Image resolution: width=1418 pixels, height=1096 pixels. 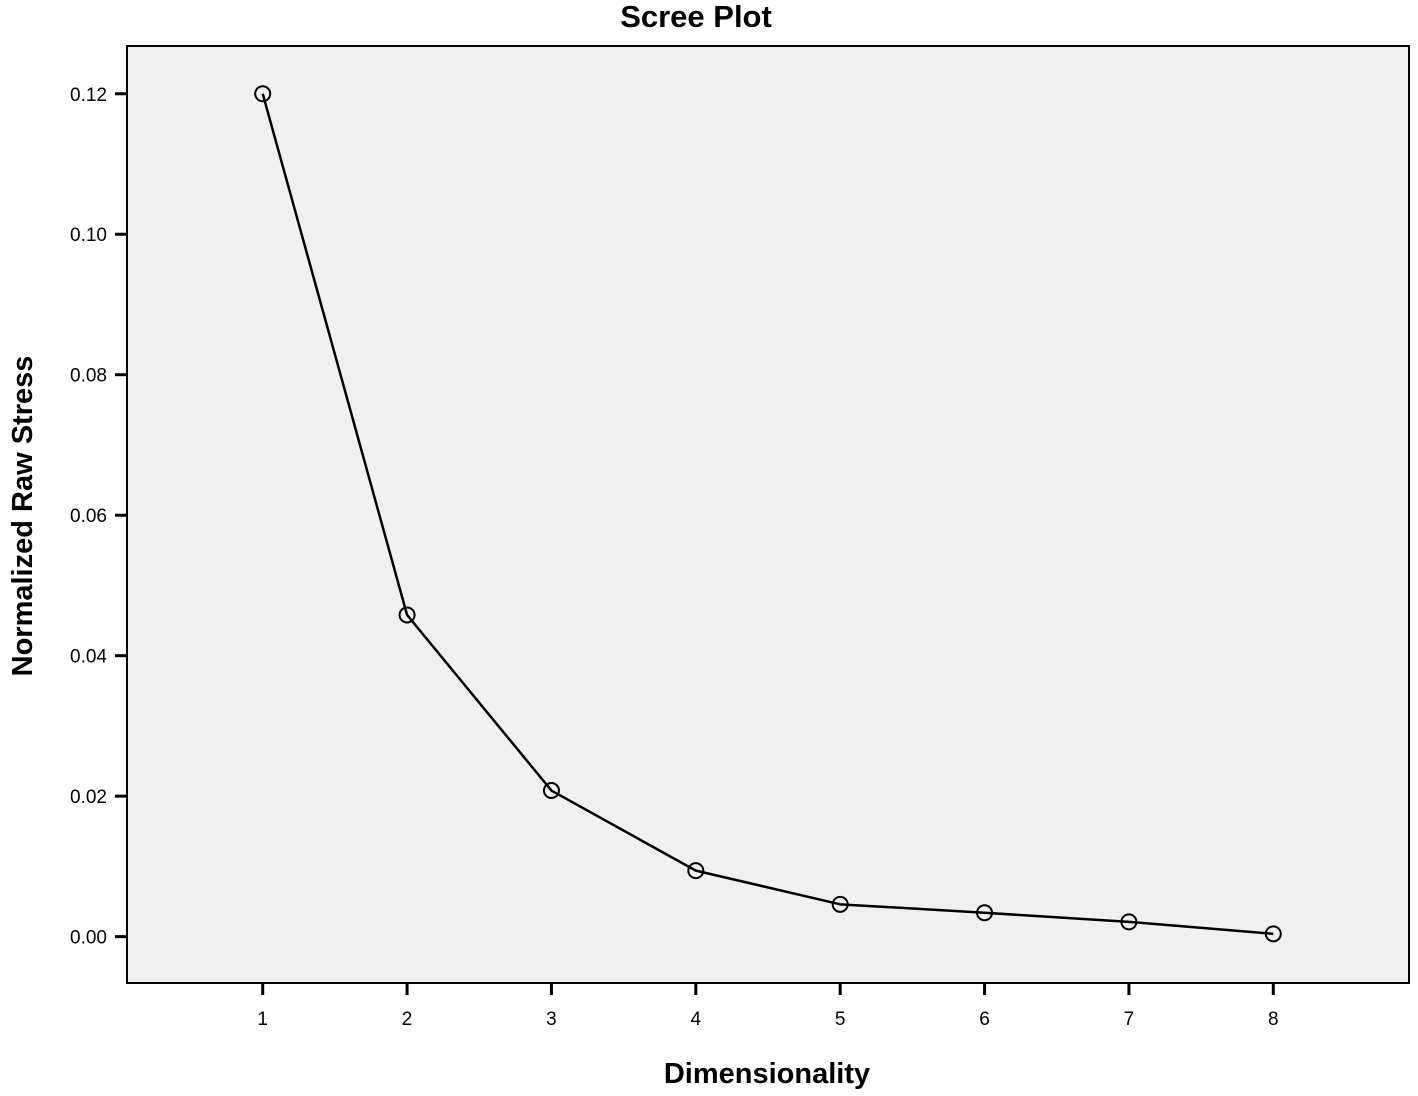 What do you see at coordinates (768, 1006) in the screenshot?
I see `x-axis: 1 2 3 4 5 6 7 8` at bounding box center [768, 1006].